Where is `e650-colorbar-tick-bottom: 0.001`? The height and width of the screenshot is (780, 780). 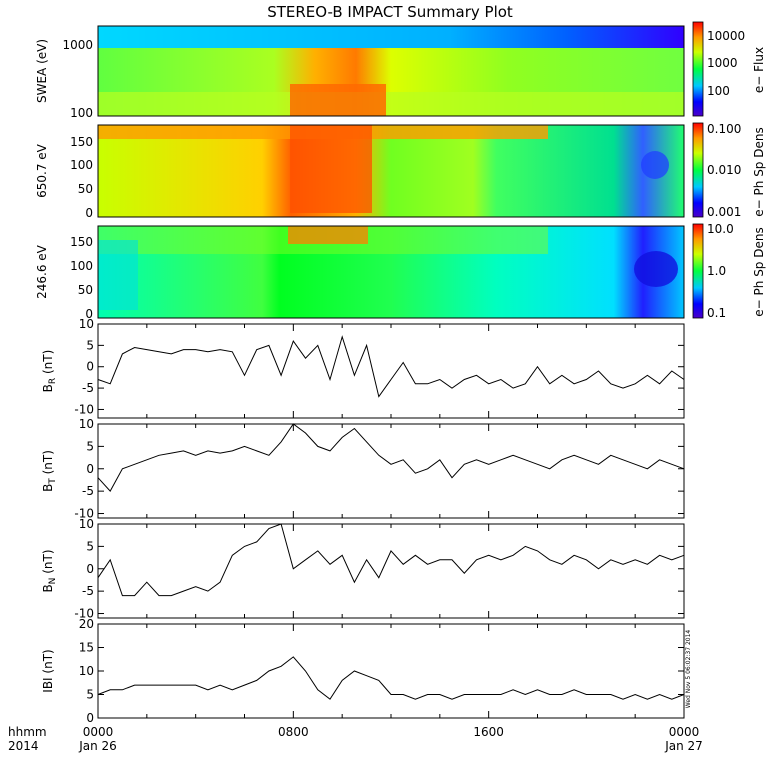 e650-colorbar-tick-bottom: 0.001 is located at coordinates (724, 212).